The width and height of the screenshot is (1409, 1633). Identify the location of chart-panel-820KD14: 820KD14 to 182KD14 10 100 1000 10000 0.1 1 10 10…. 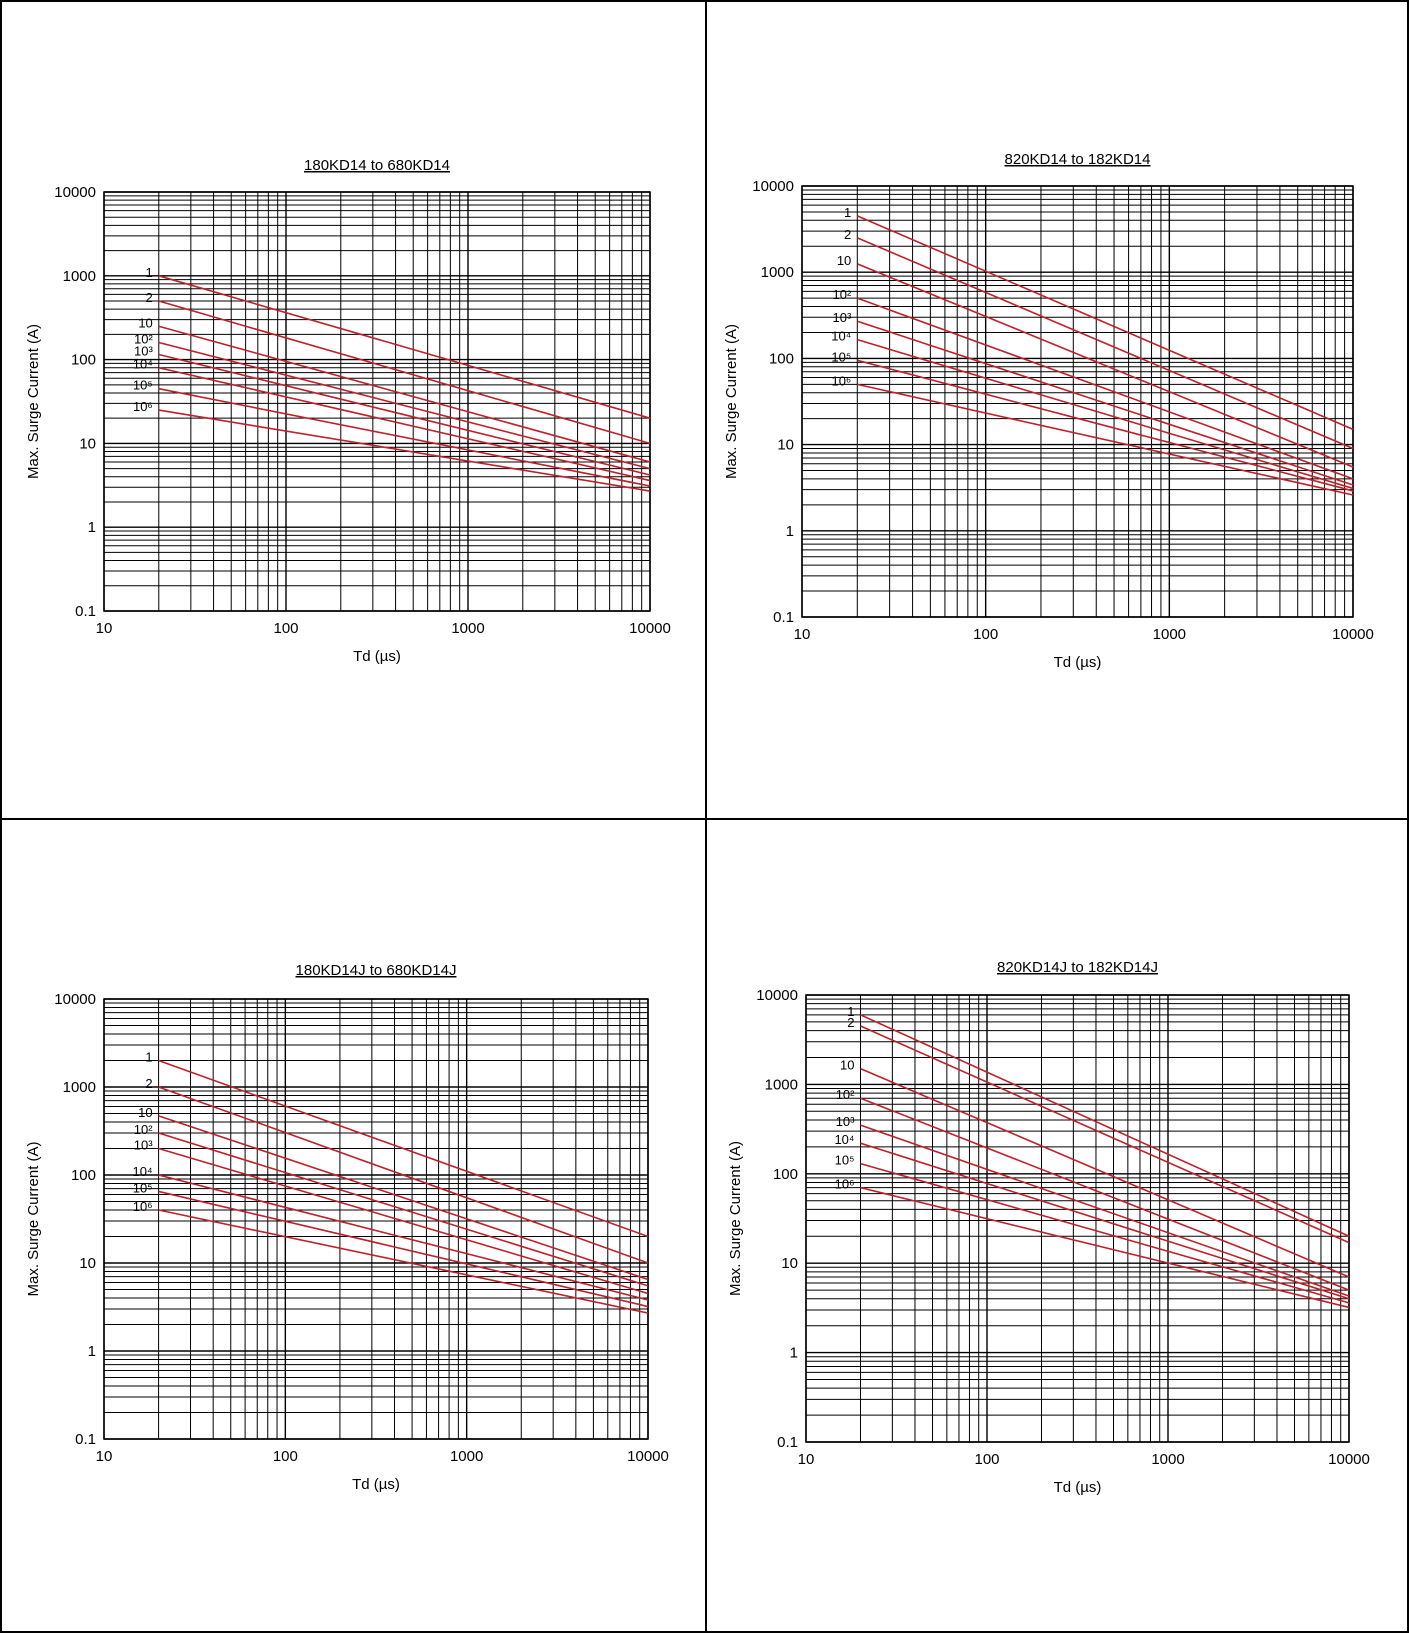
(1048, 411).